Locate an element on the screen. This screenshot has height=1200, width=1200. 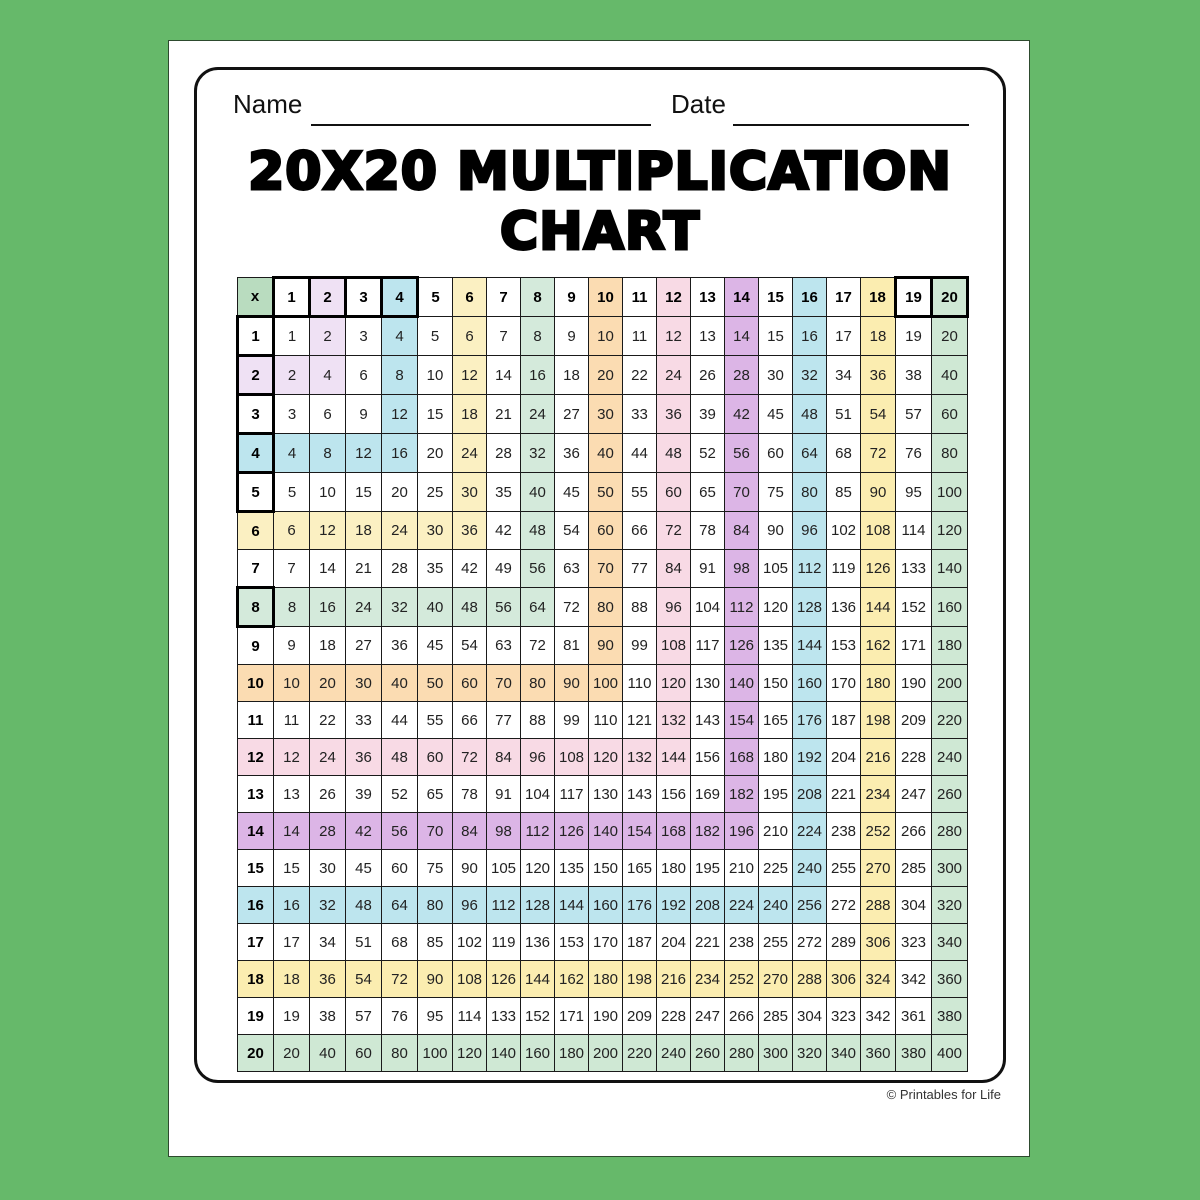
column-header: 9 is located at coordinates (571, 297).